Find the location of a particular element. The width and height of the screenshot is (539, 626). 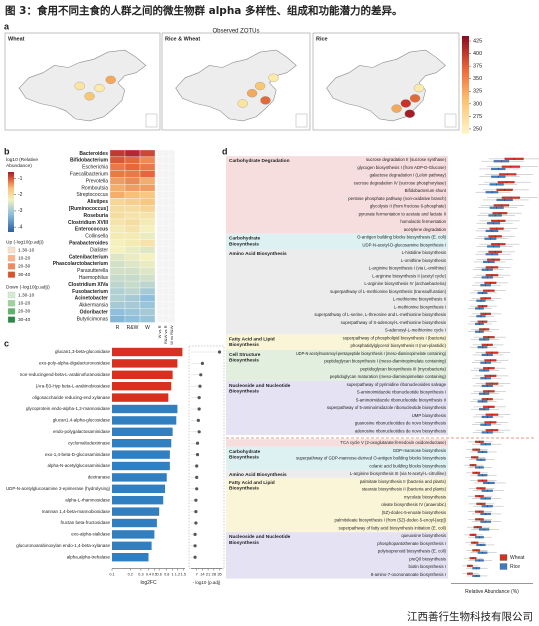

genus-label: Parasutterella is located at coordinates (92, 271).